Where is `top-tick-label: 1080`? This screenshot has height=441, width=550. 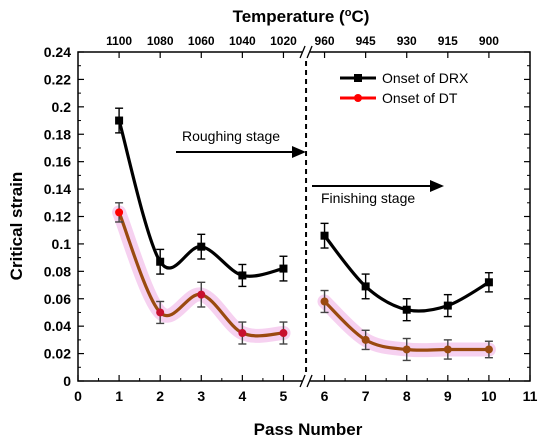
top-tick-label: 1080 is located at coordinates (160, 41).